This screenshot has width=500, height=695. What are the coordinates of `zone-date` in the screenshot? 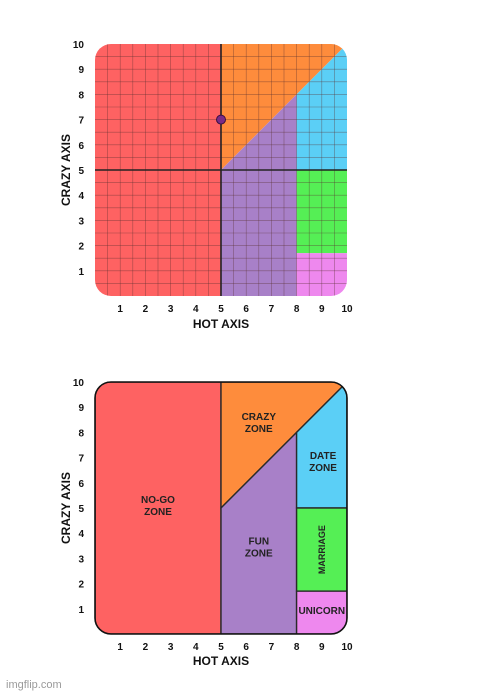 It's located at (321, 445).